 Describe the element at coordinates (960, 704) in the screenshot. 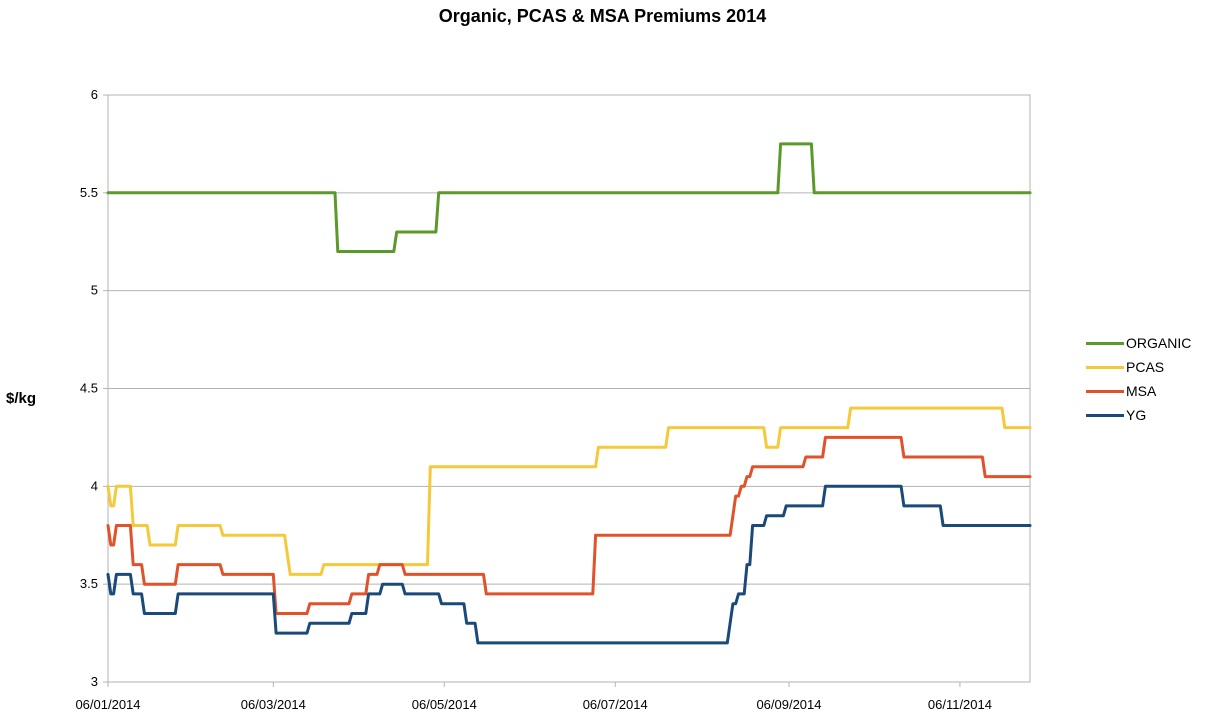

I see `x-tick-label: 06/11/2014` at that location.